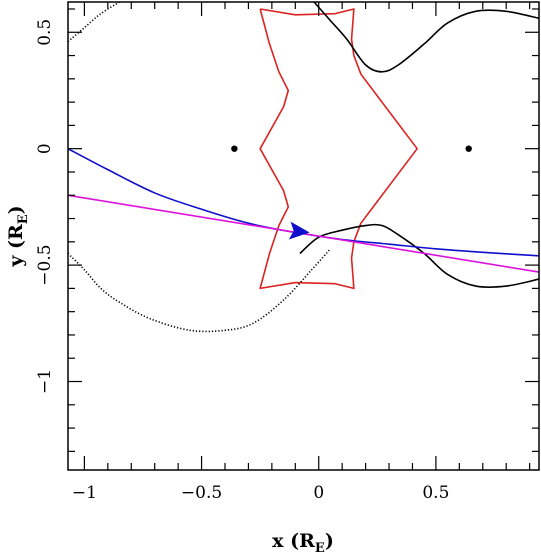 The image size is (541, 555). Describe the element at coordinates (200, 290) in the screenshot. I see `series-critical-curve-dotted-lower` at that location.